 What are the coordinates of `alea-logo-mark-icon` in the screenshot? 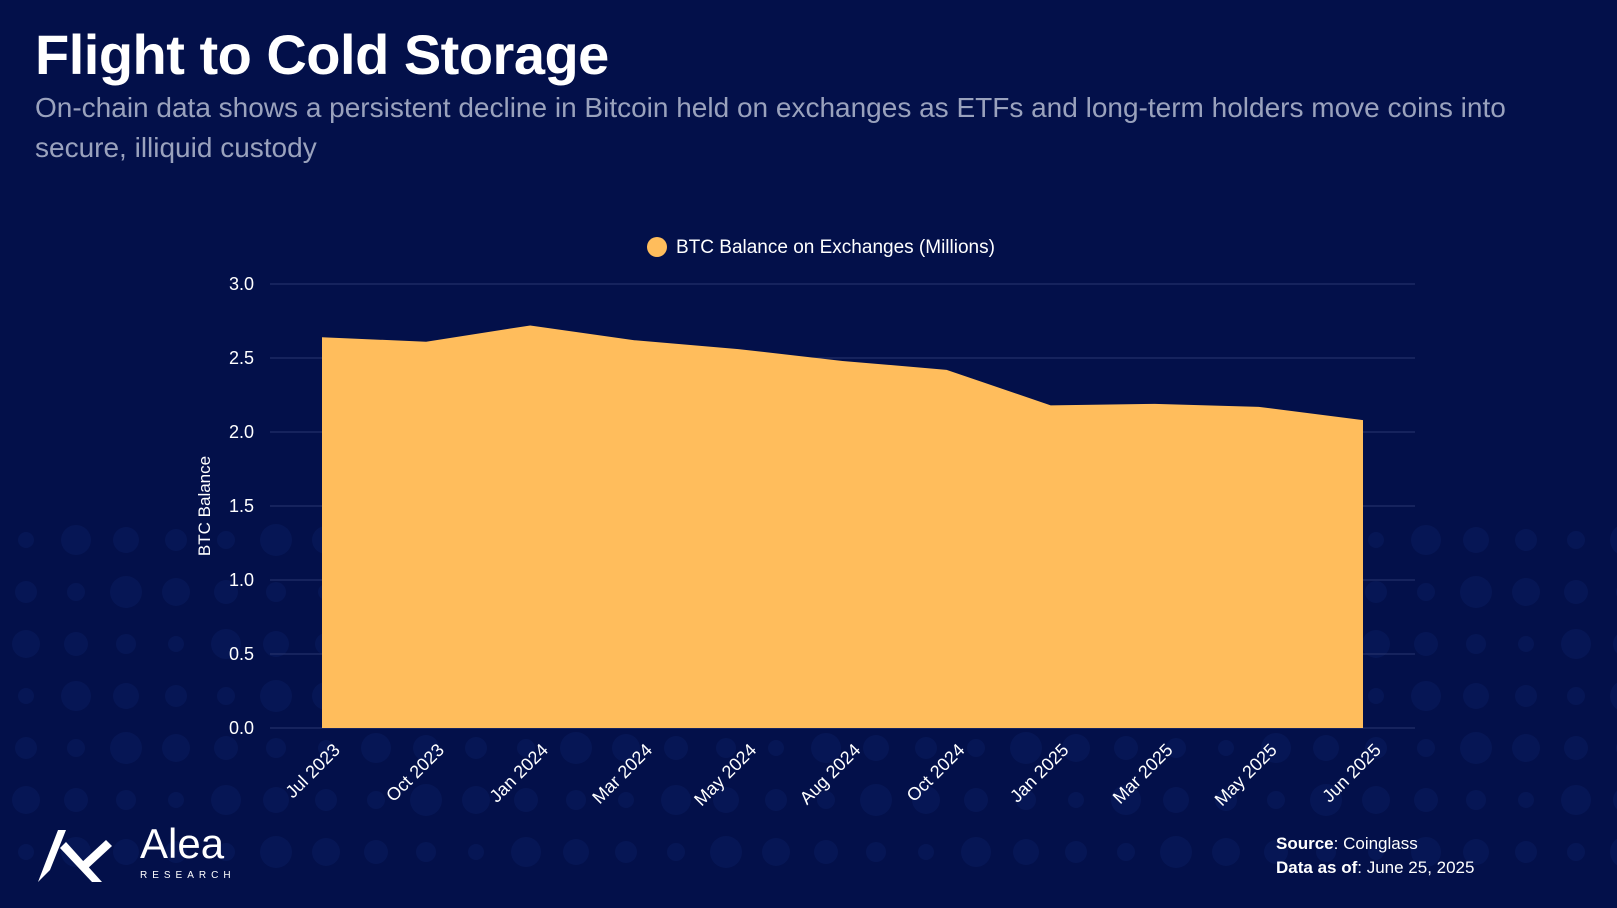 It's located at (75, 856).